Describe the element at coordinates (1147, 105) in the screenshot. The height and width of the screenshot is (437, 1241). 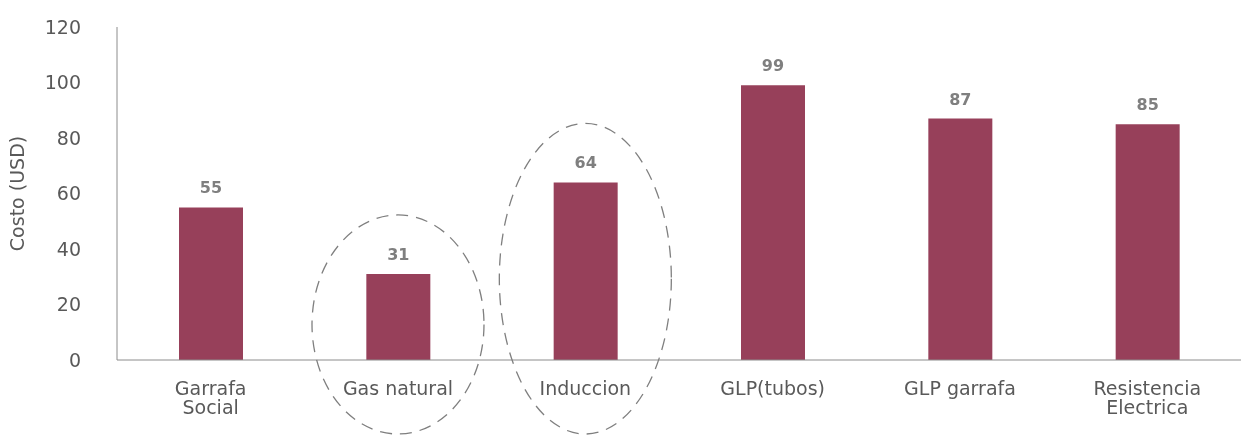
I see `data-label: 85` at that location.